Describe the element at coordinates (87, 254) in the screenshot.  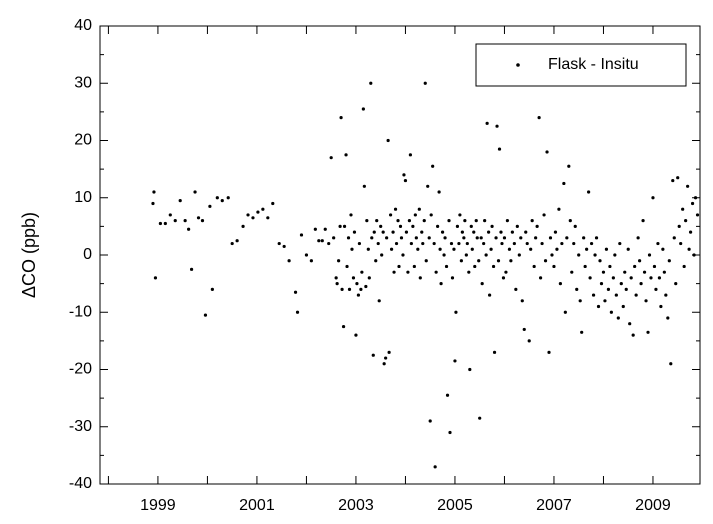
I see `y-tick-label: 0` at that location.